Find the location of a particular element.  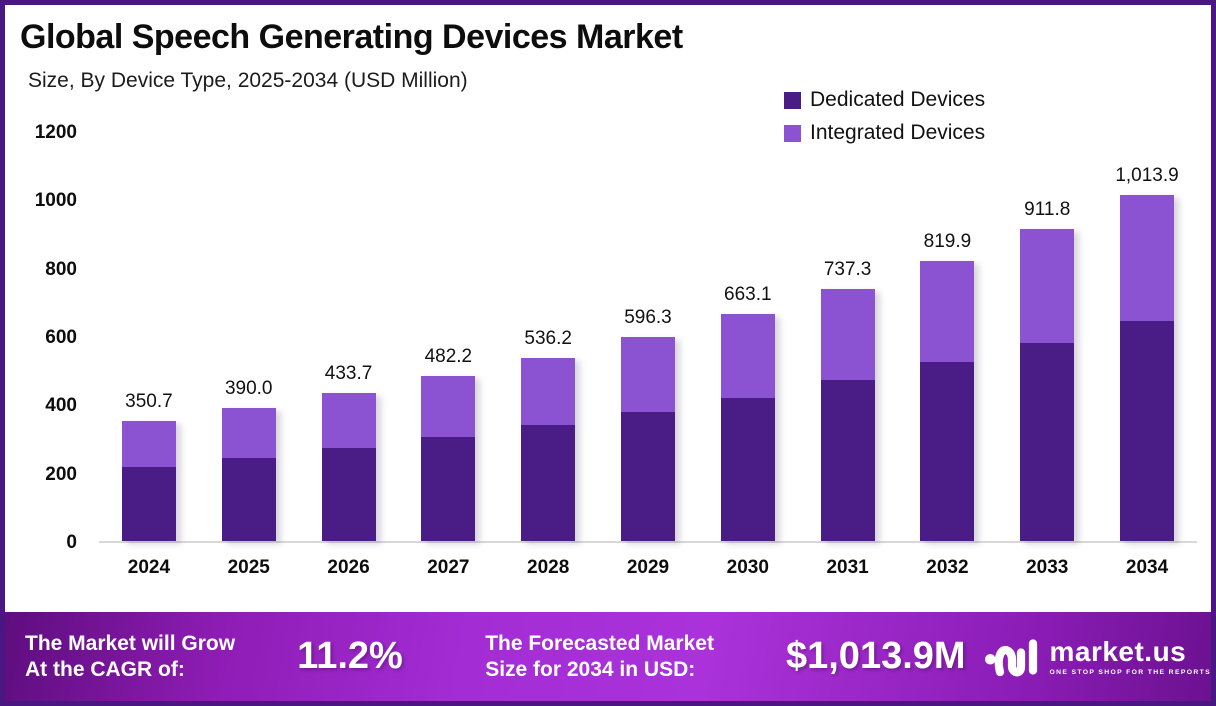

bar-group-2028: 536.2 2028 is located at coordinates (548, 355).